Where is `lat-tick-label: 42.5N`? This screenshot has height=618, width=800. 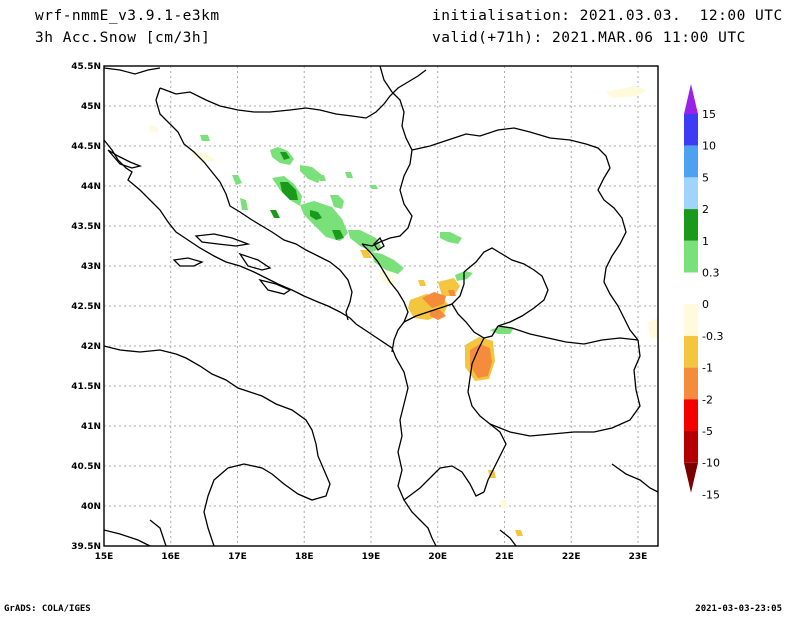
lat-tick-label: 42.5N is located at coordinates (86, 307).